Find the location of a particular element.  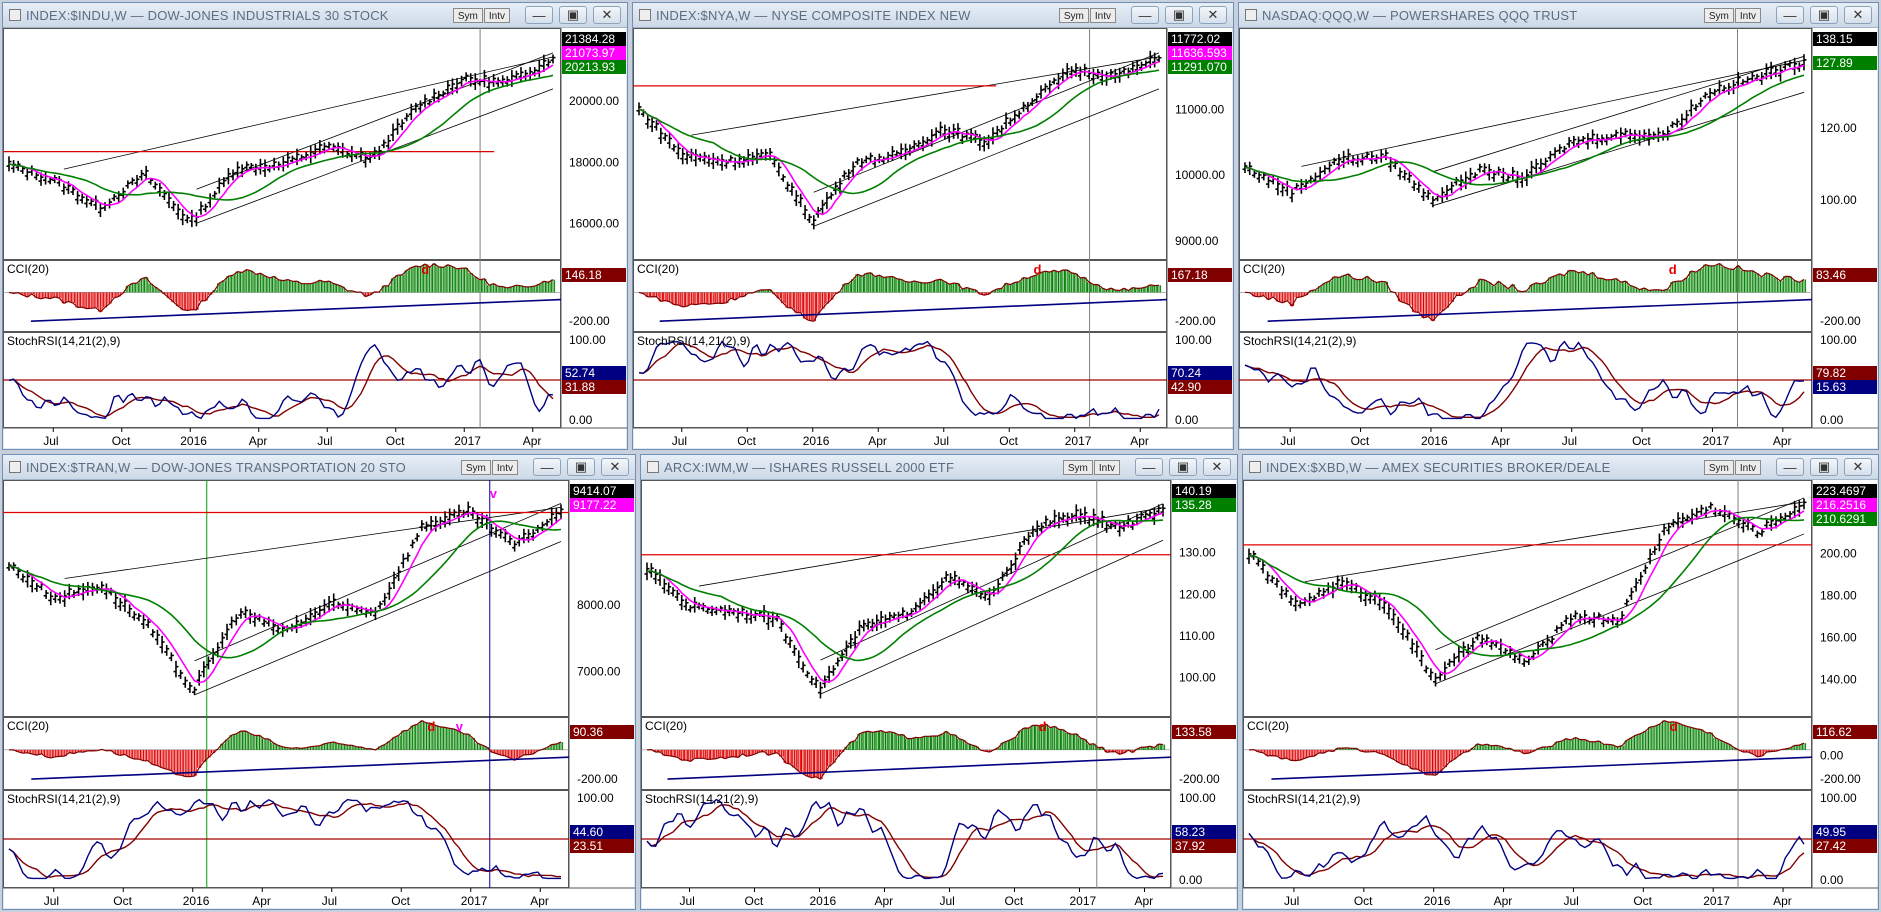

cci-histogram is located at coordinates (901, 296).